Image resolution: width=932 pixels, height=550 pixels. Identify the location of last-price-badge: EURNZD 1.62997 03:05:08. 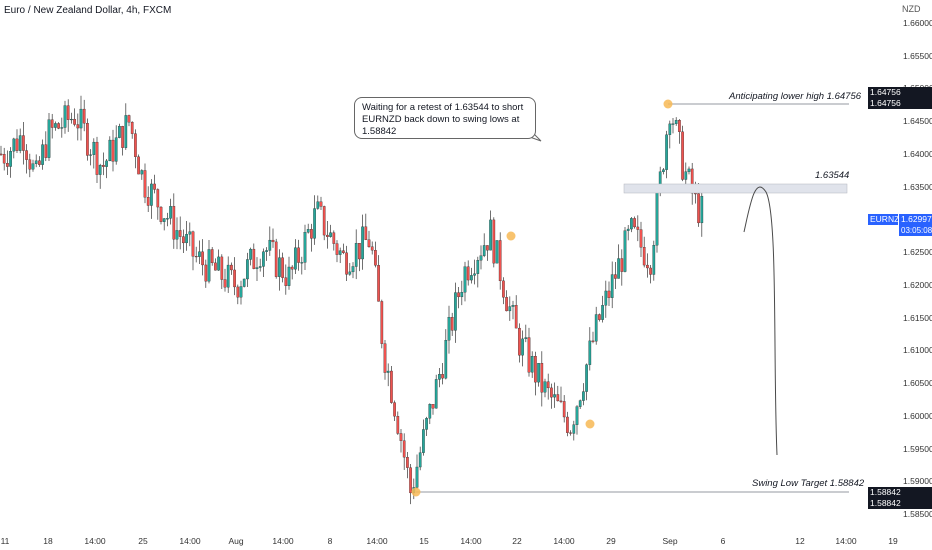
(900, 225).